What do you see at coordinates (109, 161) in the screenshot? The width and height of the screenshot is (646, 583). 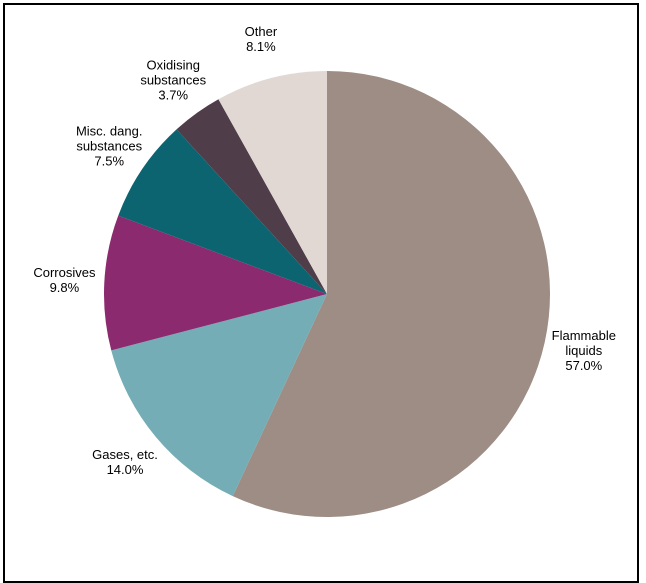 I see `slice-value-3: 7.5%` at bounding box center [109, 161].